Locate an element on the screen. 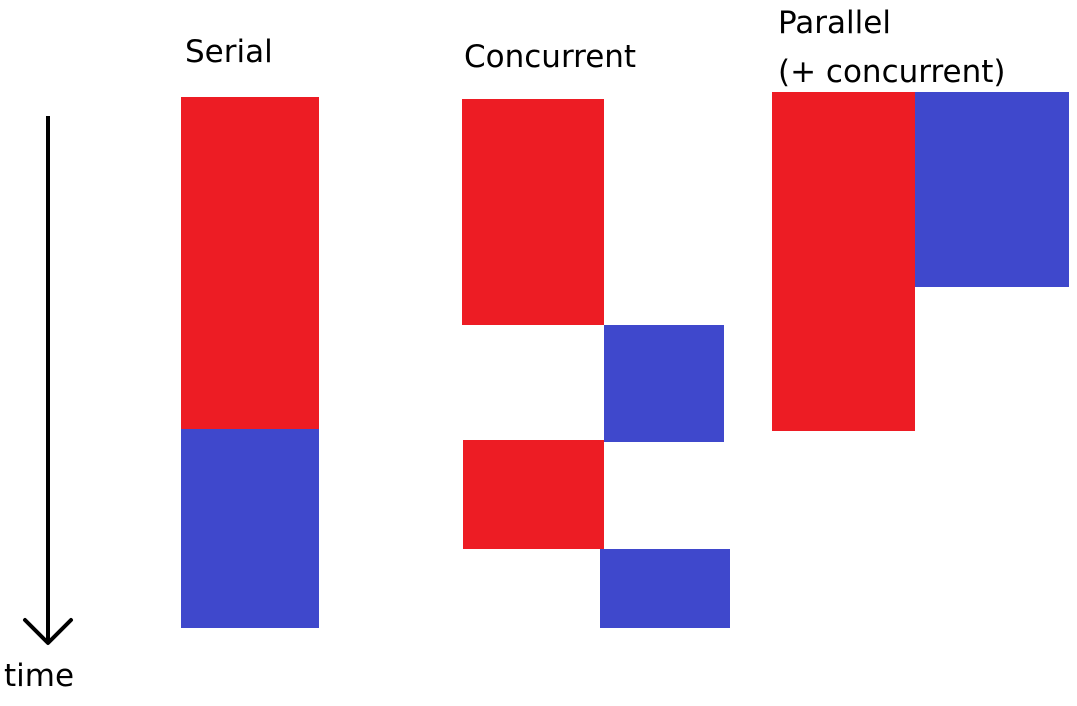 This screenshot has width=1077, height=706. parallel-title-line-2: (+ concurrent) is located at coordinates (892, 72).